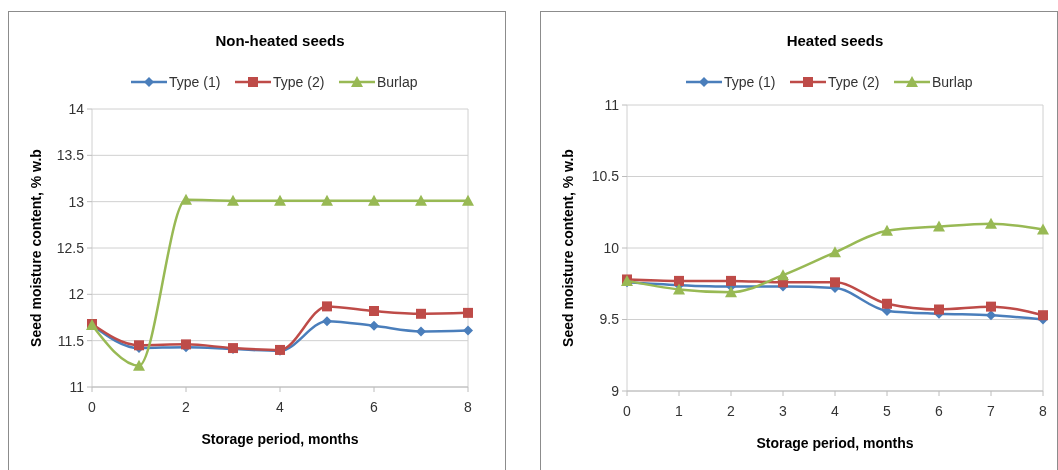 The height and width of the screenshot is (470, 1058). Describe the element at coordinates (609, 319) in the screenshot. I see `y-tick-label: 9.5` at that location.